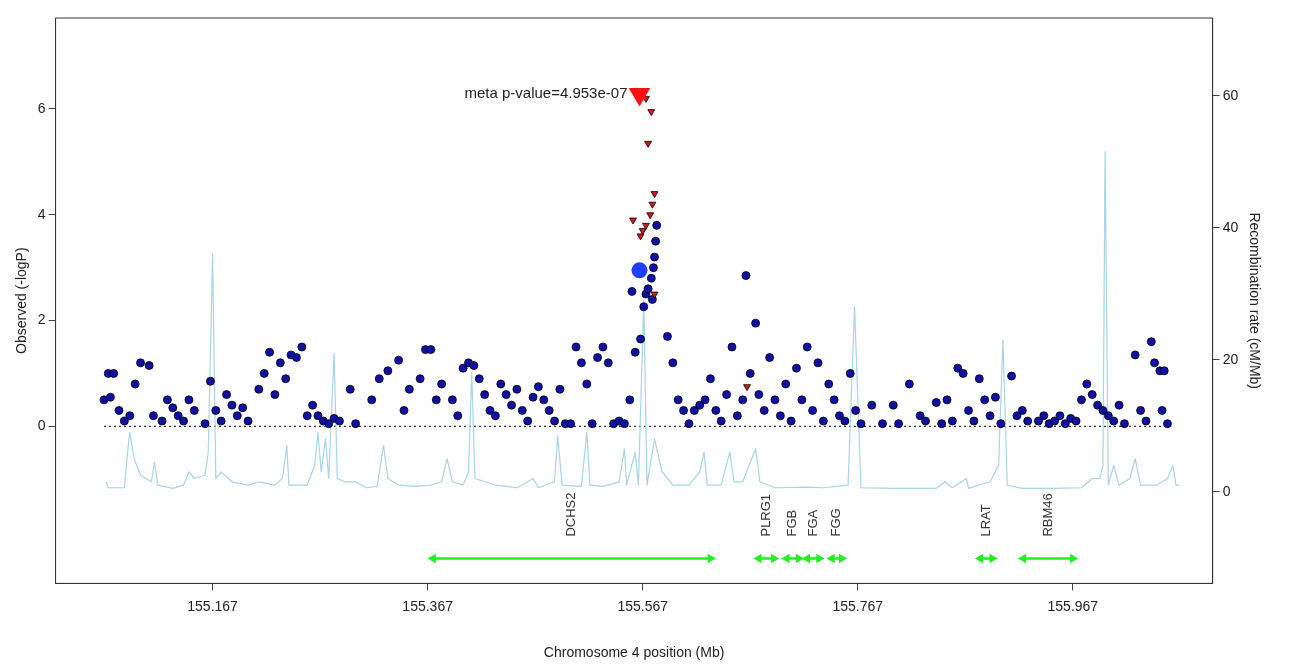 Image resolution: width=1306 pixels, height=672 pixels. I want to click on y2-tick-label: 20, so click(1230, 358).